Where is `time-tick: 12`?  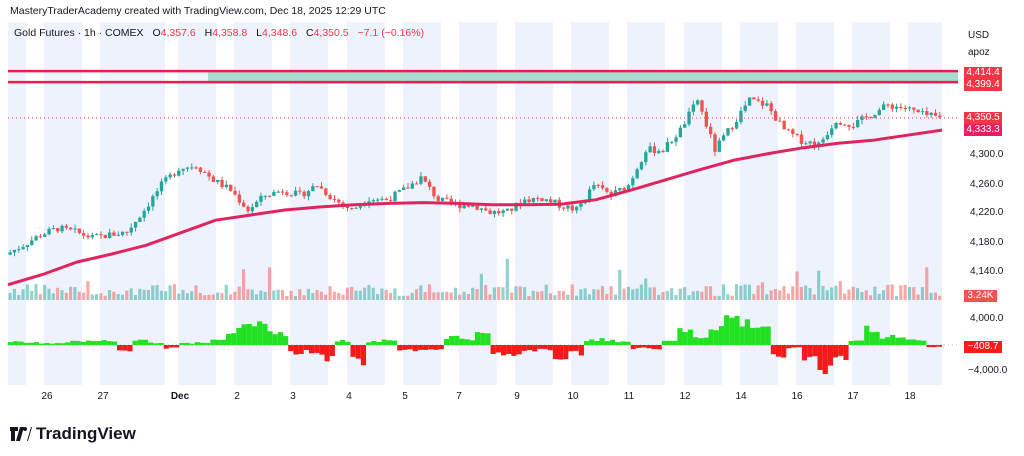 time-tick: 12 is located at coordinates (685, 396).